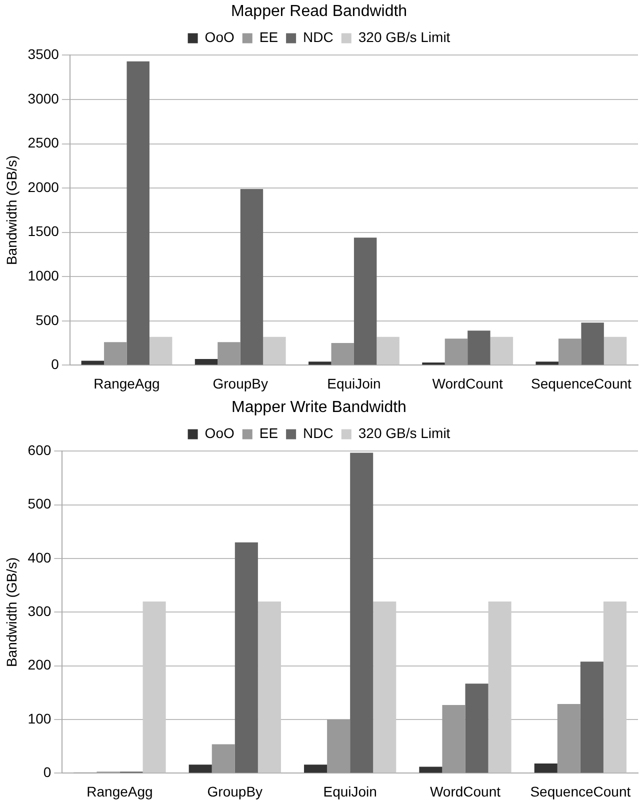 The image size is (642, 804). Describe the element at coordinates (44, 186) in the screenshot. I see `y-tick-label: 2000` at that location.